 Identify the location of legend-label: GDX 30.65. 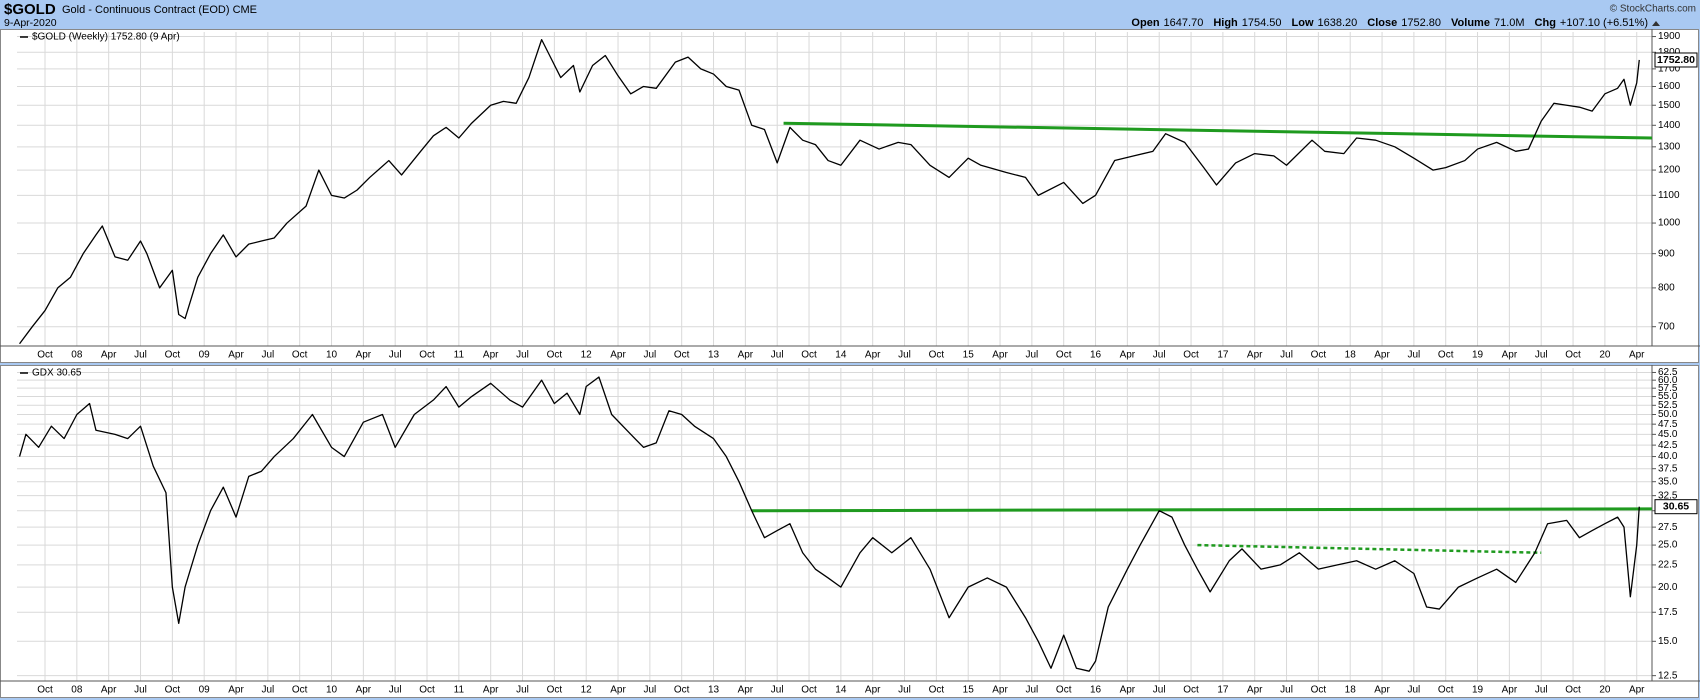
(57, 373).